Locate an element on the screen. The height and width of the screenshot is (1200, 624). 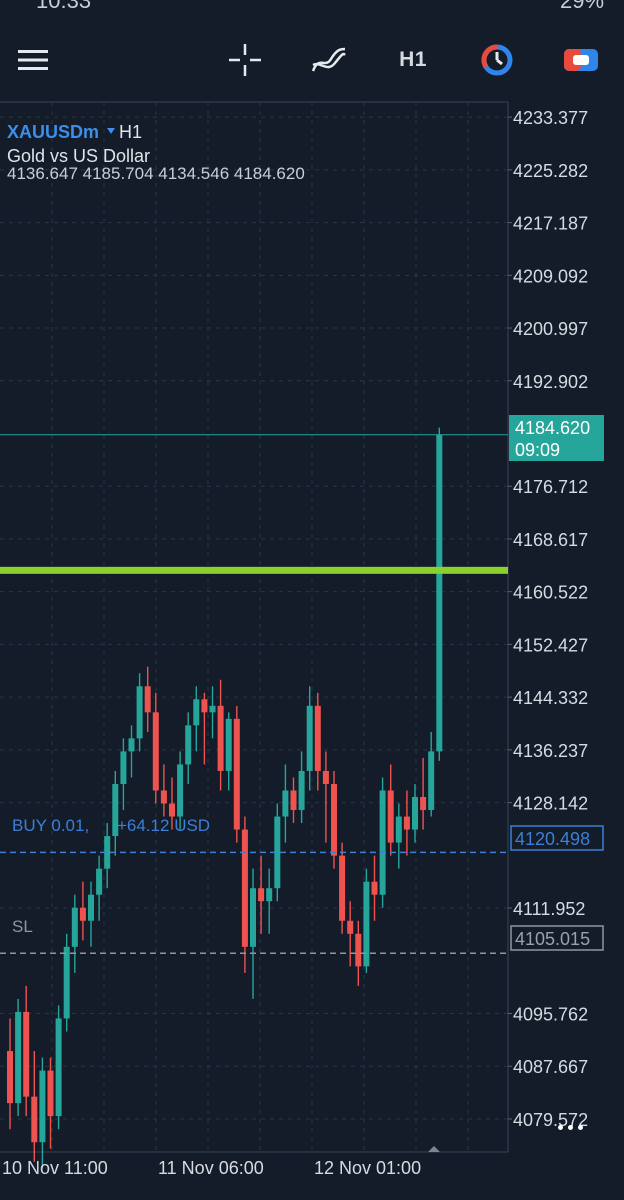
status-time: 10:33 is located at coordinates (64, 6).